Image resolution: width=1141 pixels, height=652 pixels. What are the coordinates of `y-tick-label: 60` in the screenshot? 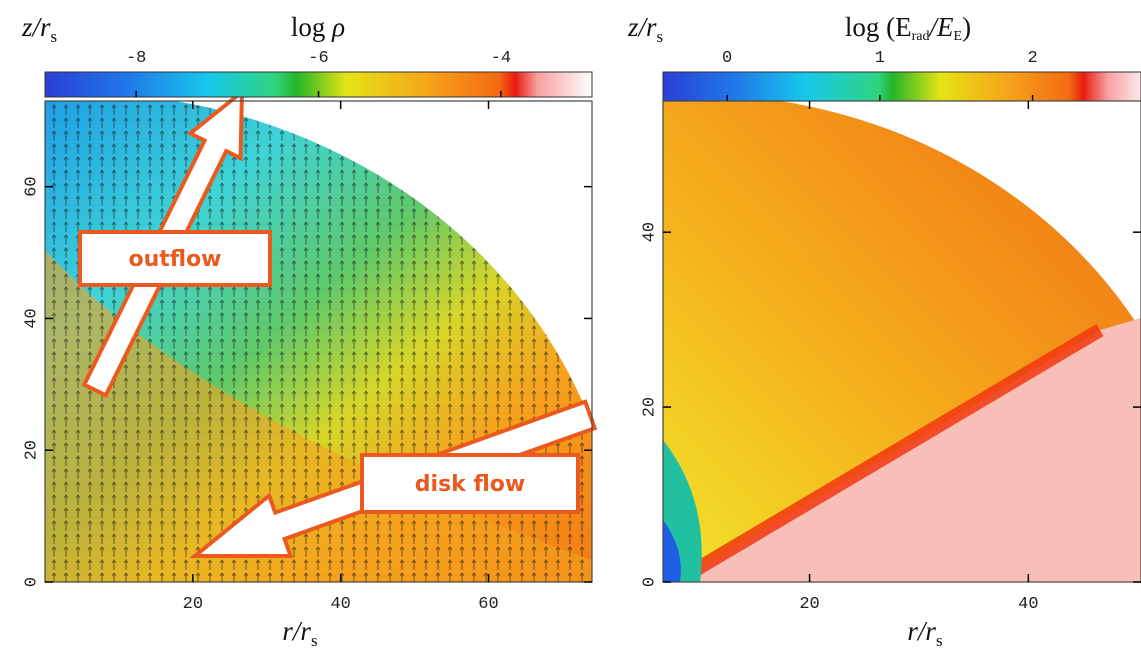 It's located at (31, 186).